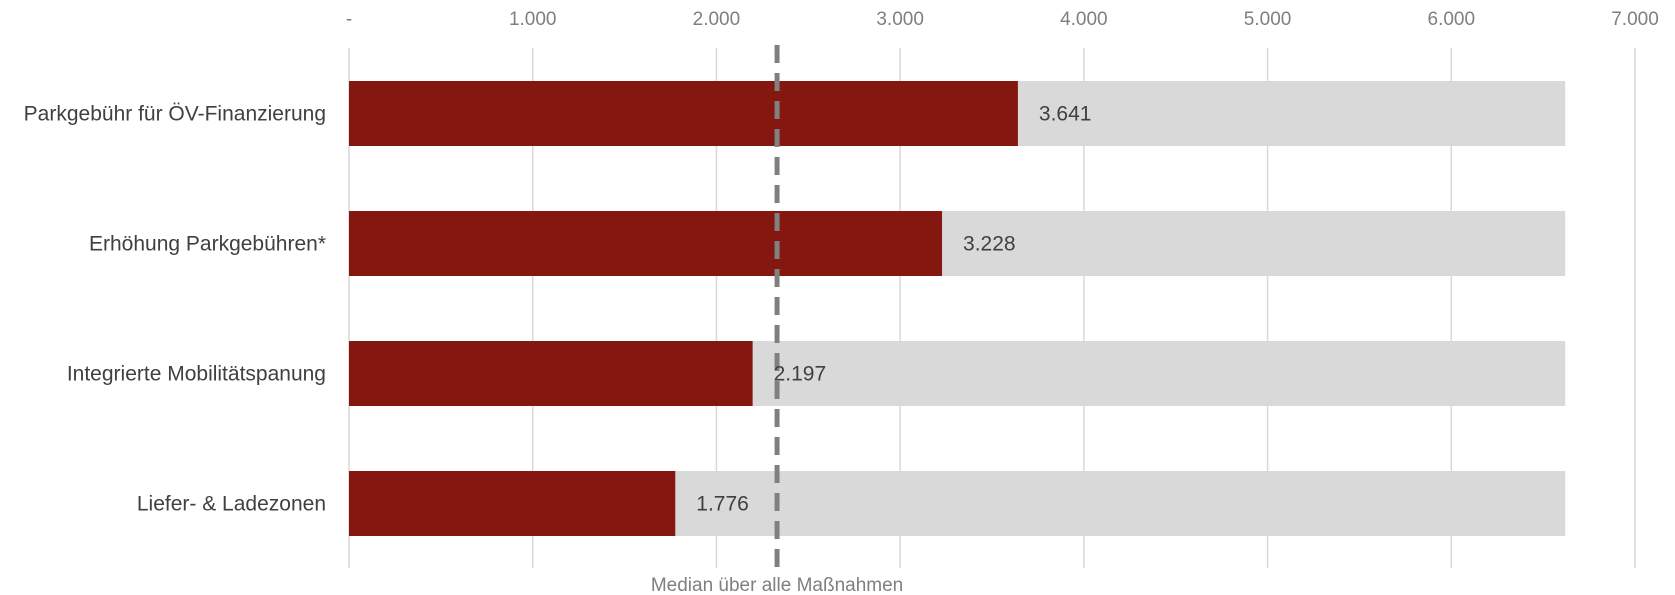  Describe the element at coordinates (777, 320) in the screenshot. I see `median-marker: Median über alle Maßnahmen` at that location.